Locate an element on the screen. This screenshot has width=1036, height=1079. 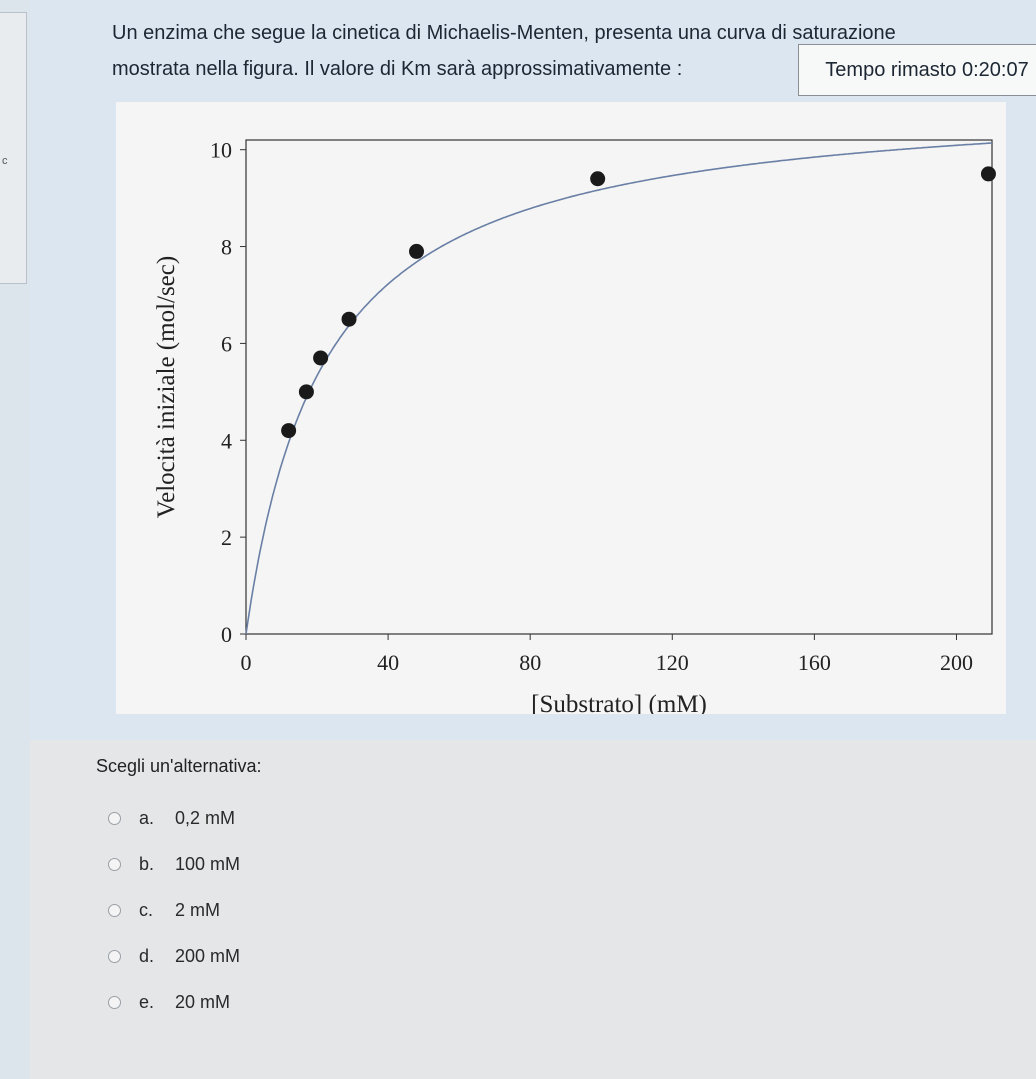
x-axis-label: [Substrato] (mM) is located at coordinates (619, 702).